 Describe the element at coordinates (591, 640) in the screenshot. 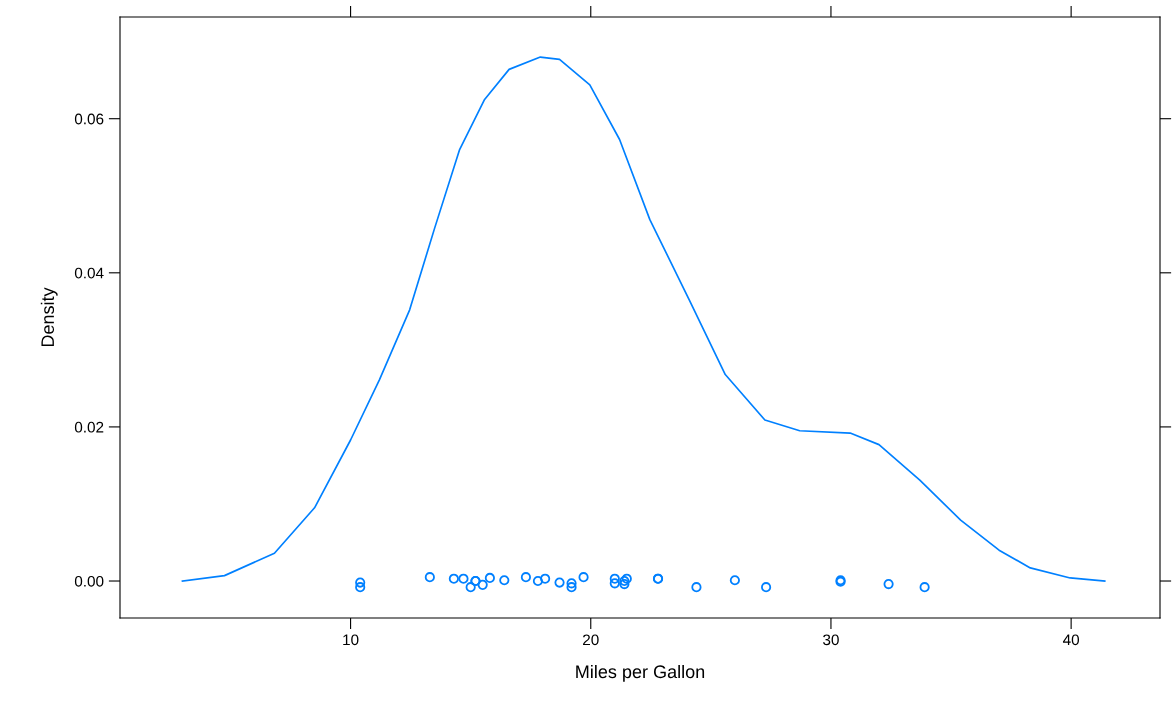

I see `x-tick-label: 20` at that location.